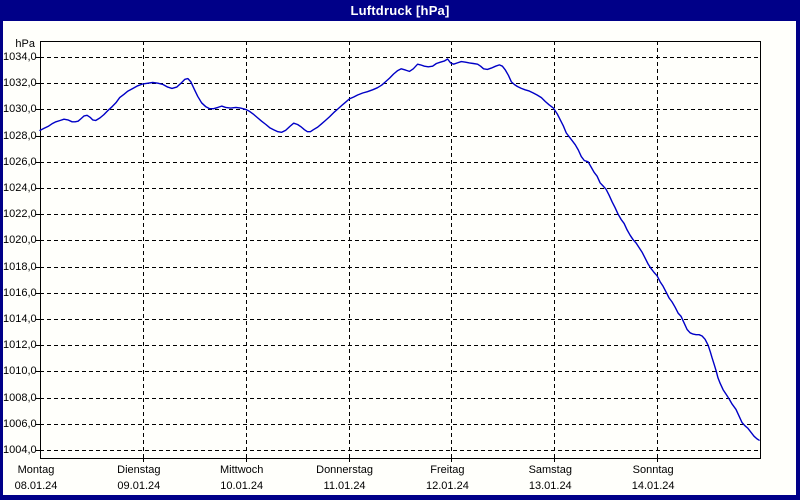 This screenshot has height=500, width=800. I want to click on x-day-label: Donnerstag 11.01.24, so click(345, 478).